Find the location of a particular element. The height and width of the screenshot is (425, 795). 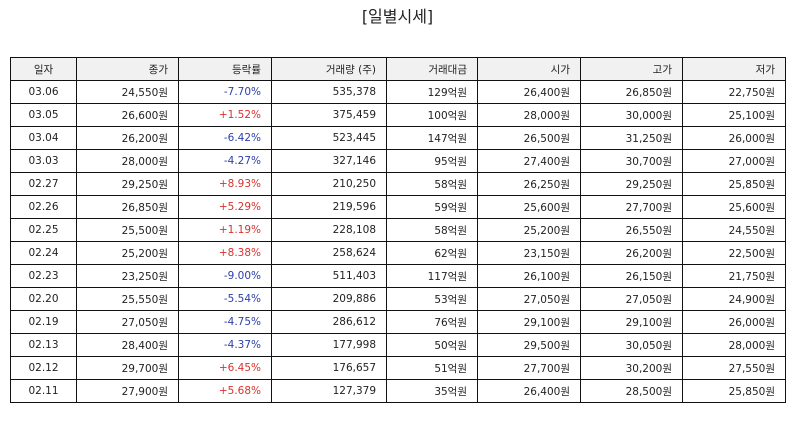

cell-change: +1.52% is located at coordinates (225, 115).